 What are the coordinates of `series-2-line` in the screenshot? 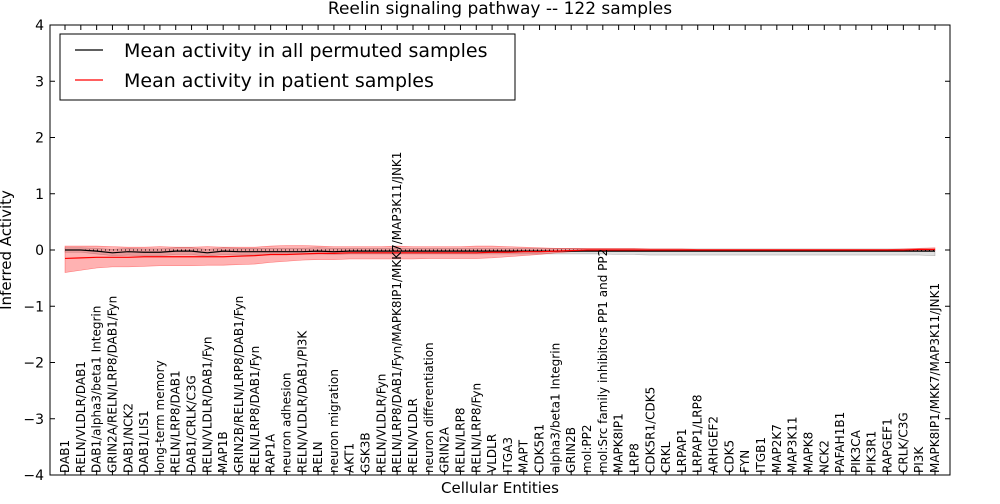 It's located at (499, 254).